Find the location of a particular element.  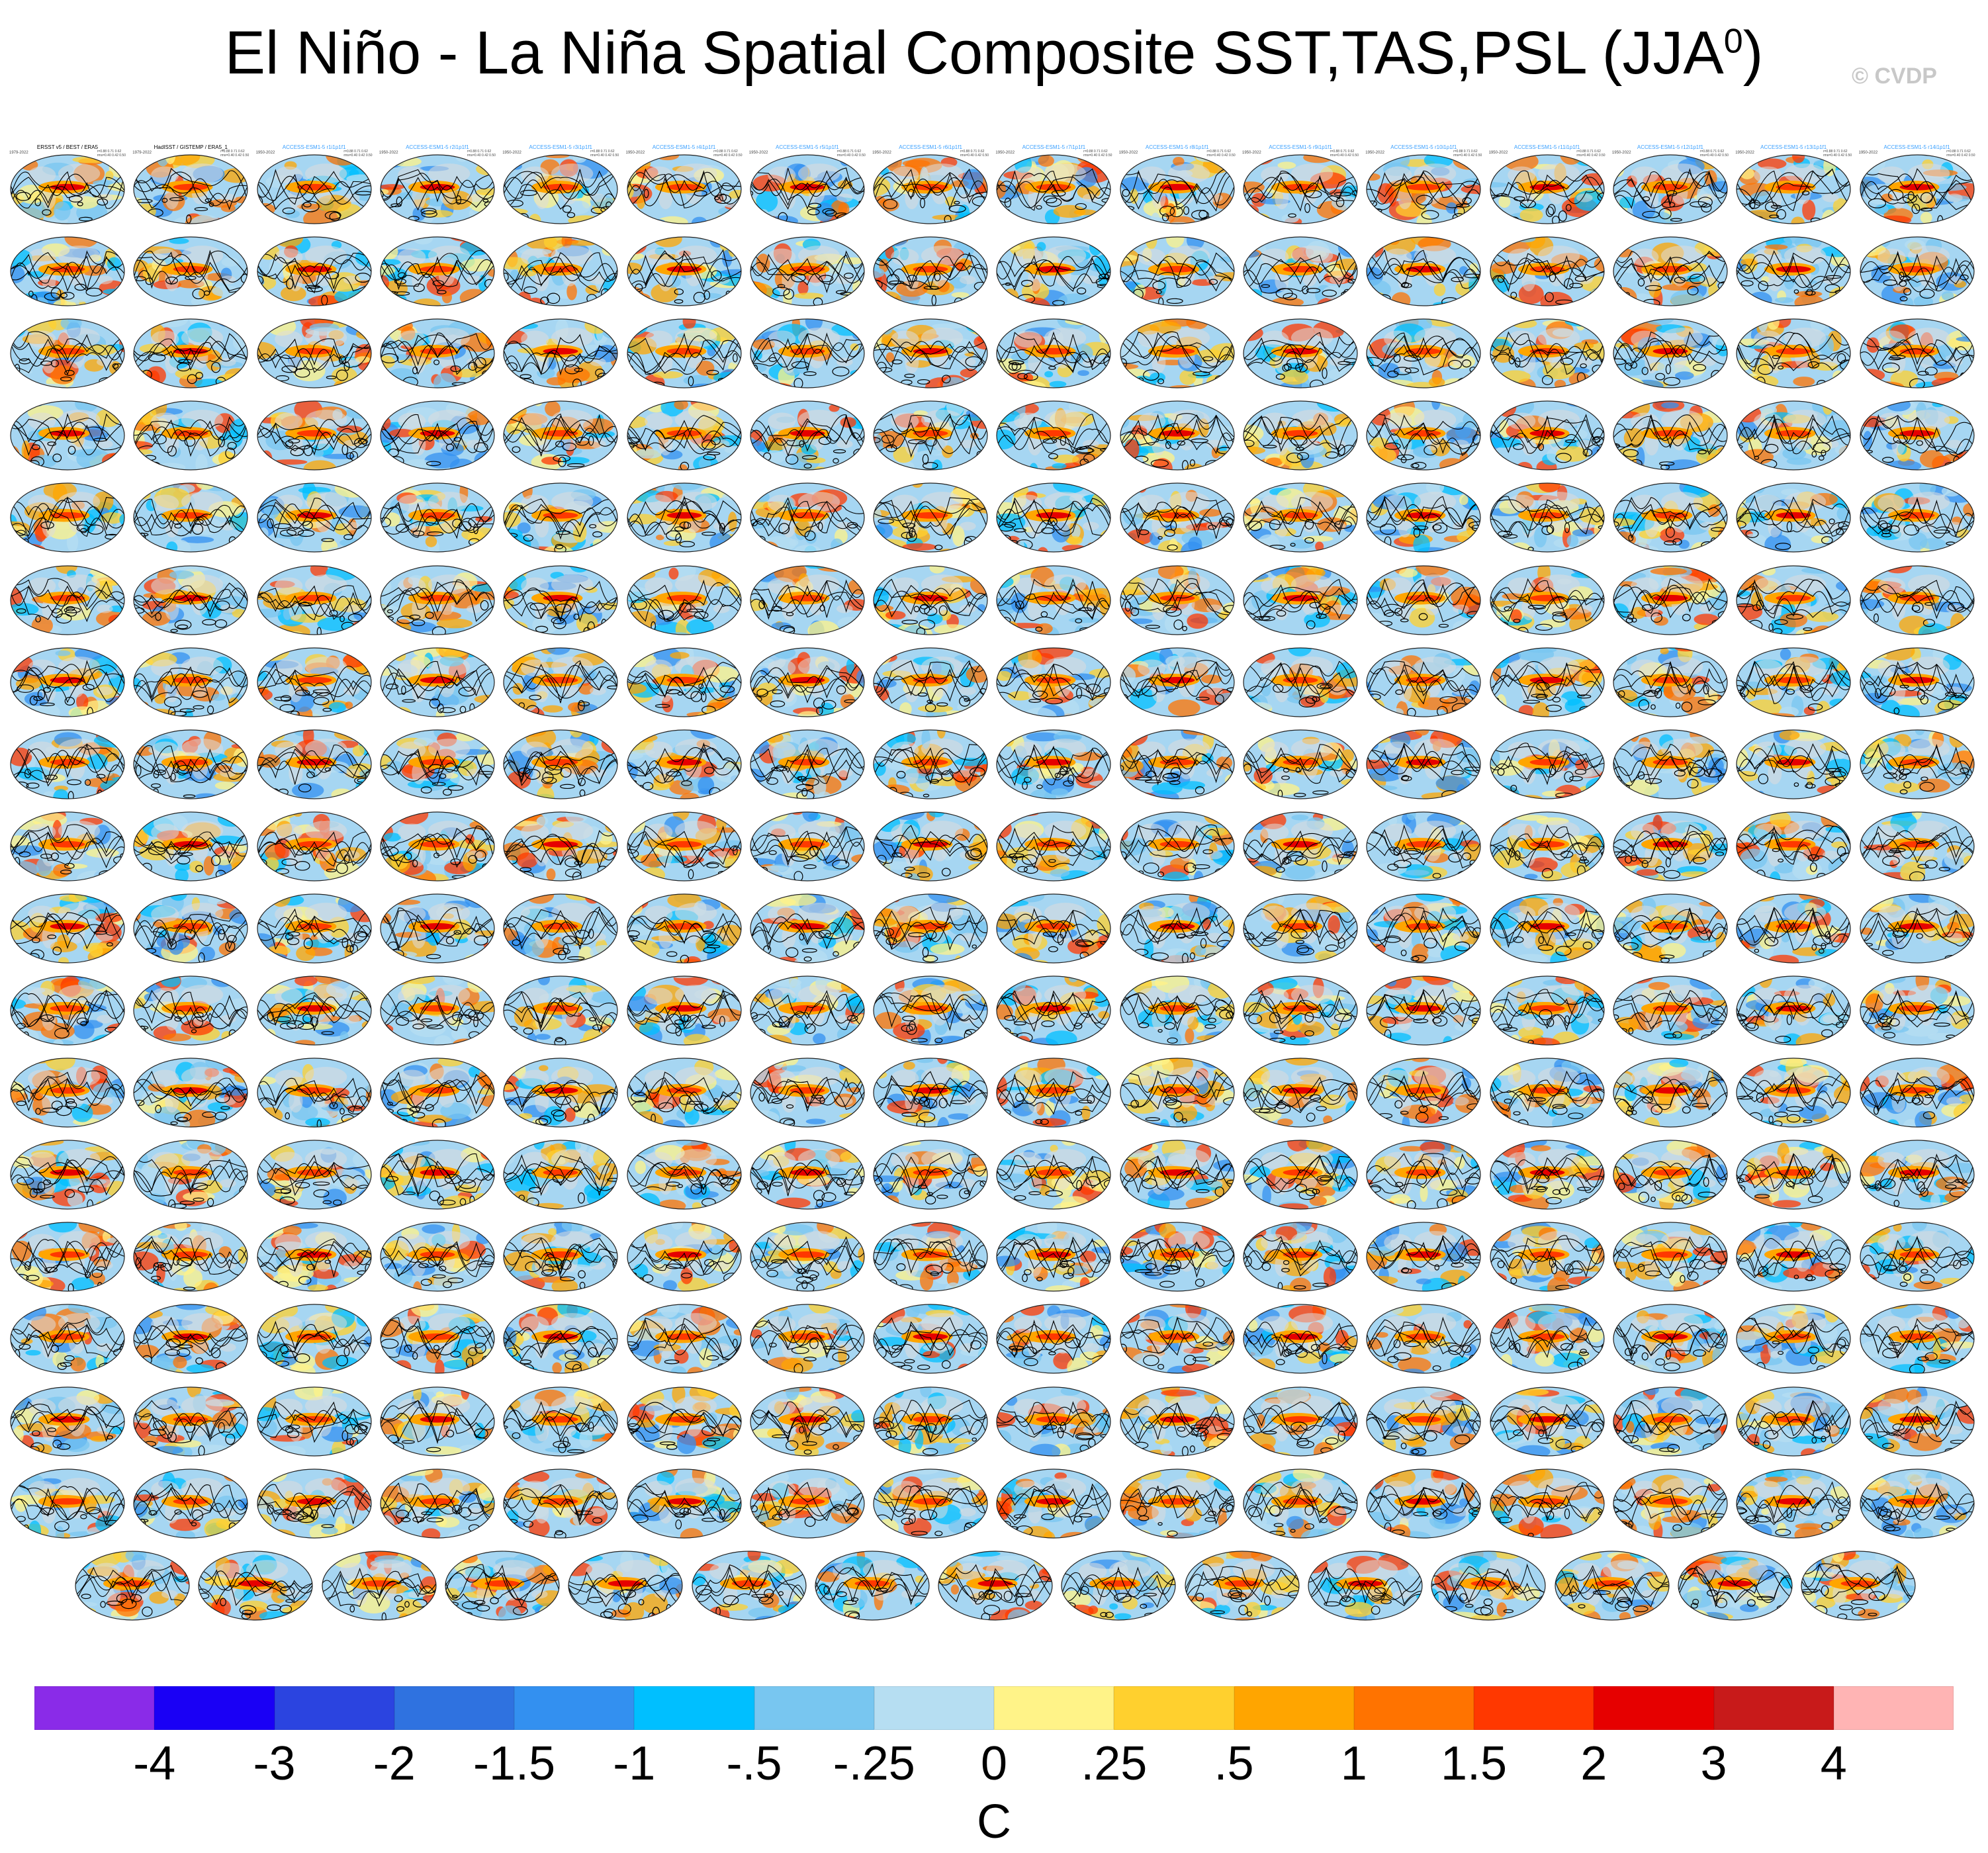

panel-title: ACCESS-ESM1-5 r5i1p1f1 is located at coordinates (807, 147).